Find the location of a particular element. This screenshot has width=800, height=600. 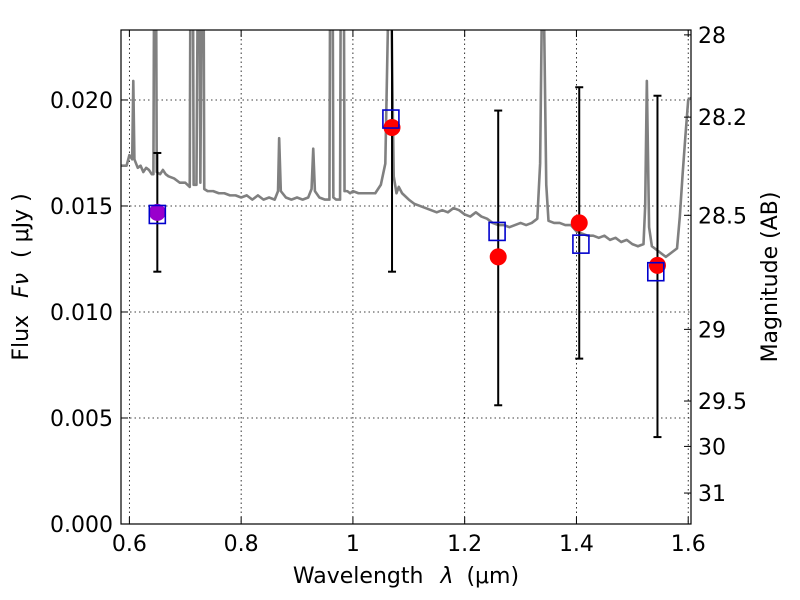

x-tick-label: 0.6 is located at coordinates (129, 544).